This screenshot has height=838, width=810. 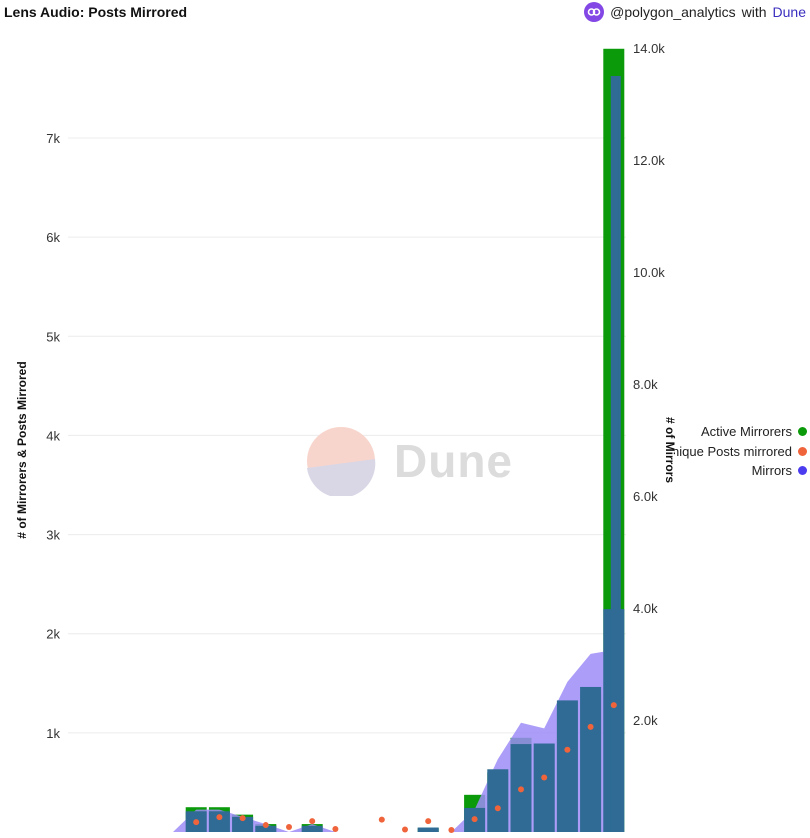 What do you see at coordinates (53, 336) in the screenshot?
I see `y-tick-label: 5k` at bounding box center [53, 336].